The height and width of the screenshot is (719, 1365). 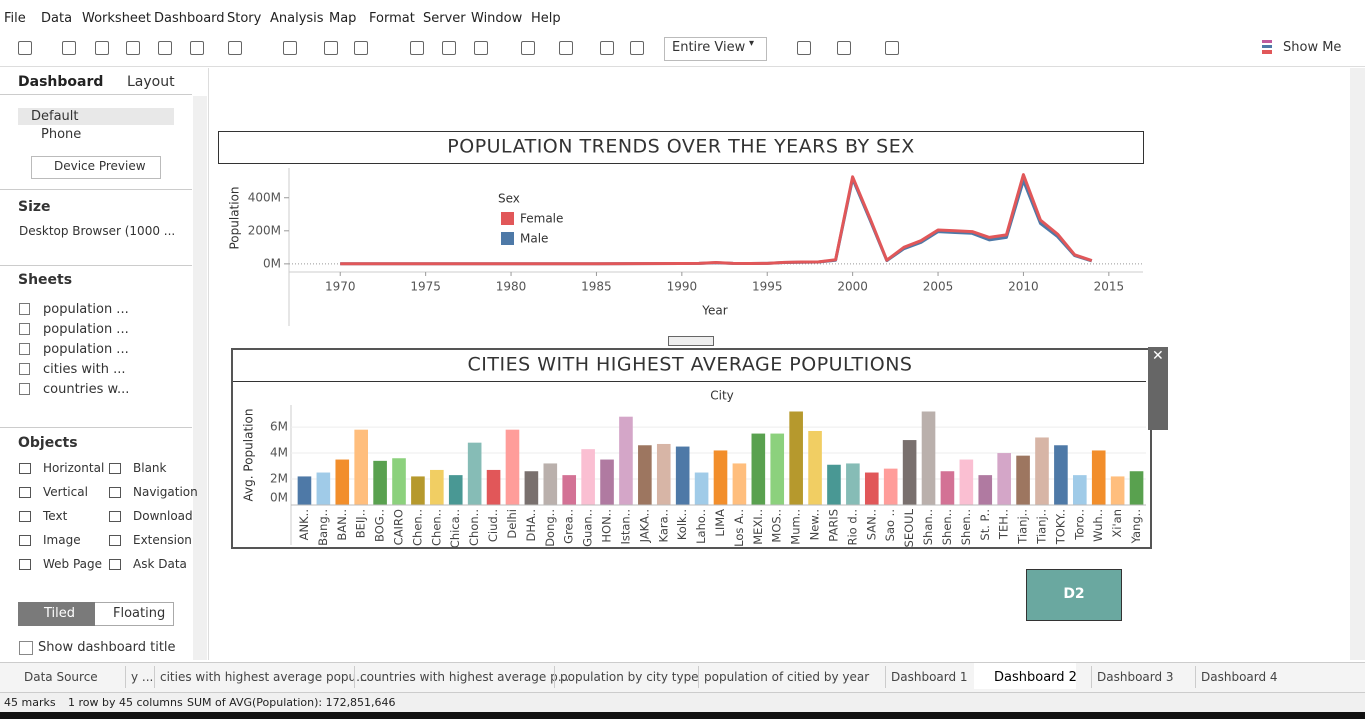 I want to click on layout-mode: Floating, so click(x=139, y=613).